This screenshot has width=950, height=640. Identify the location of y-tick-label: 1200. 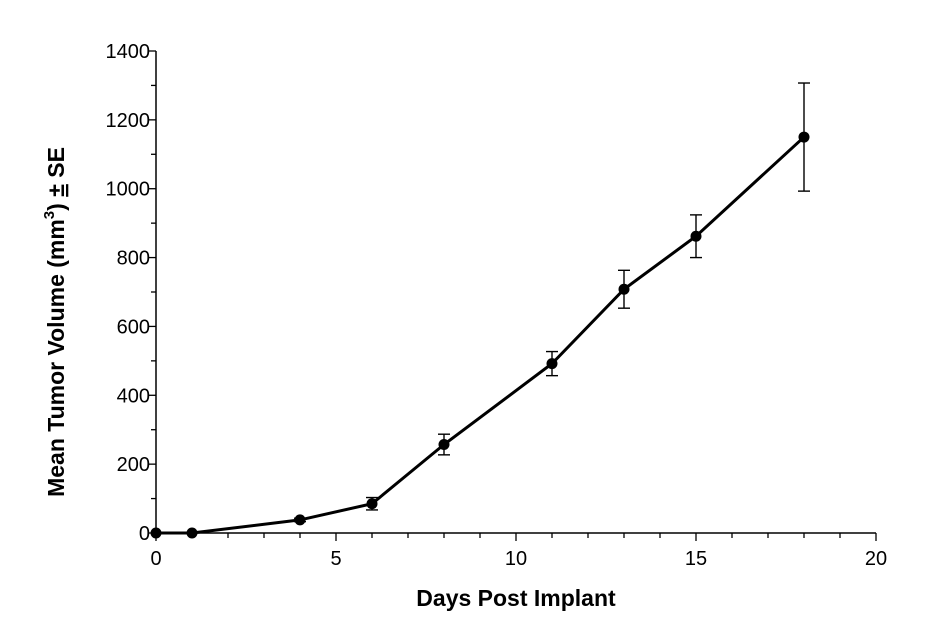
(128, 121).